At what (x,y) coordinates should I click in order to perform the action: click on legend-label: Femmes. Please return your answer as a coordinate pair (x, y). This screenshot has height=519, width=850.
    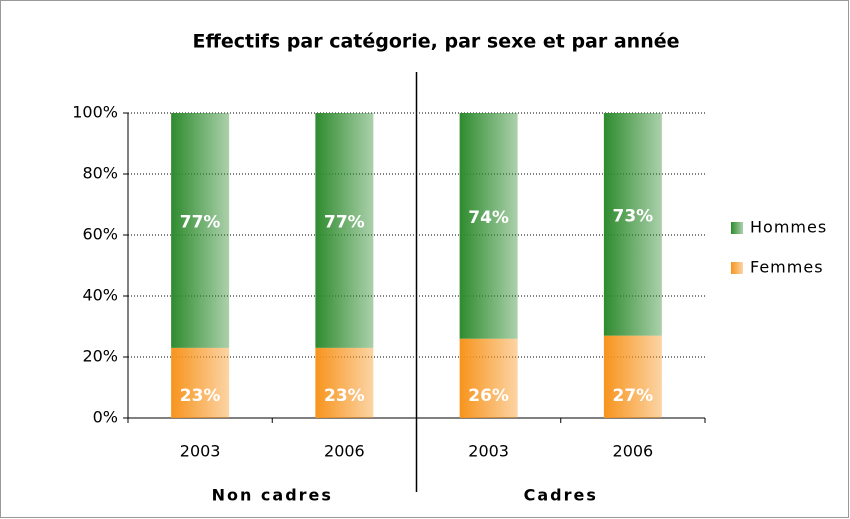
    Looking at the image, I should click on (787, 267).